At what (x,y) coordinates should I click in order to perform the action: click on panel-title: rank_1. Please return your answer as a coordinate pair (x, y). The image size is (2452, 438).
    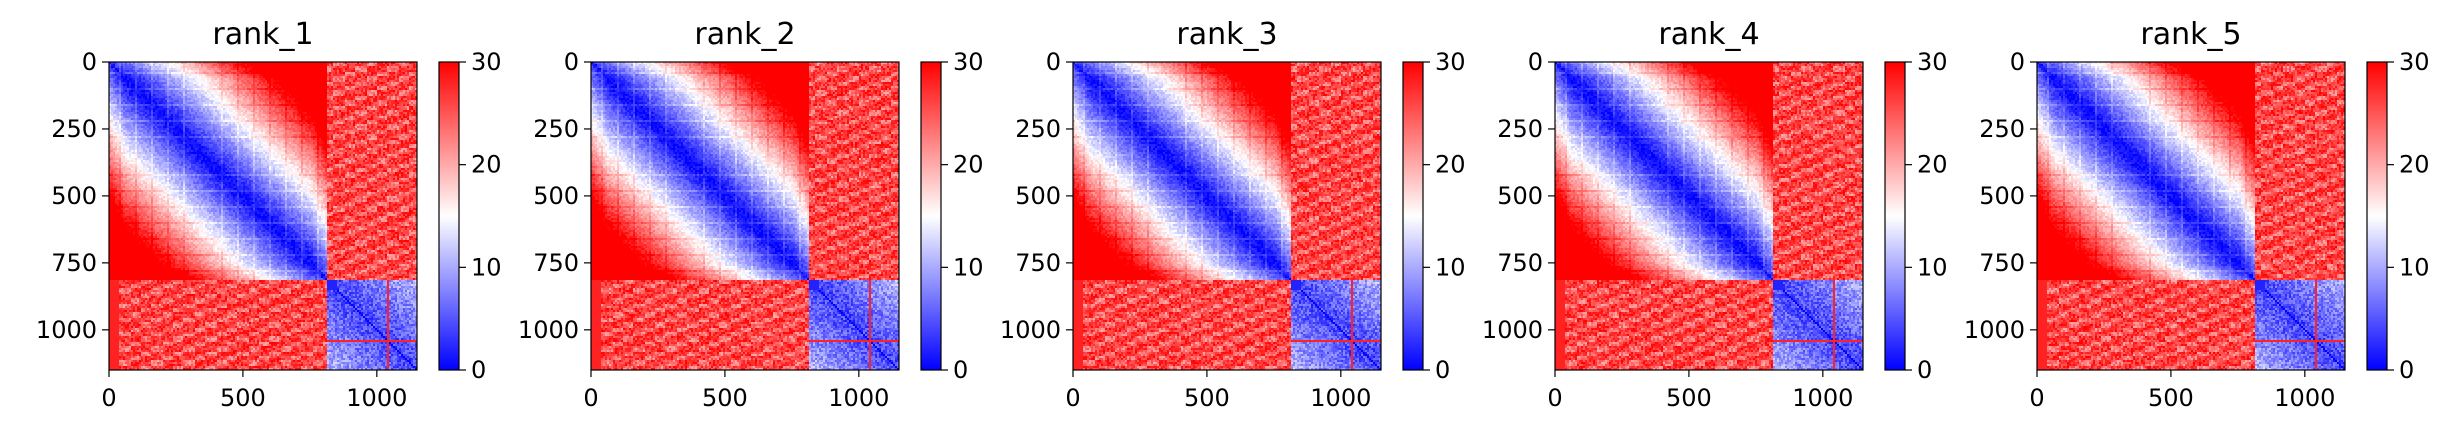
    Looking at the image, I should click on (262, 34).